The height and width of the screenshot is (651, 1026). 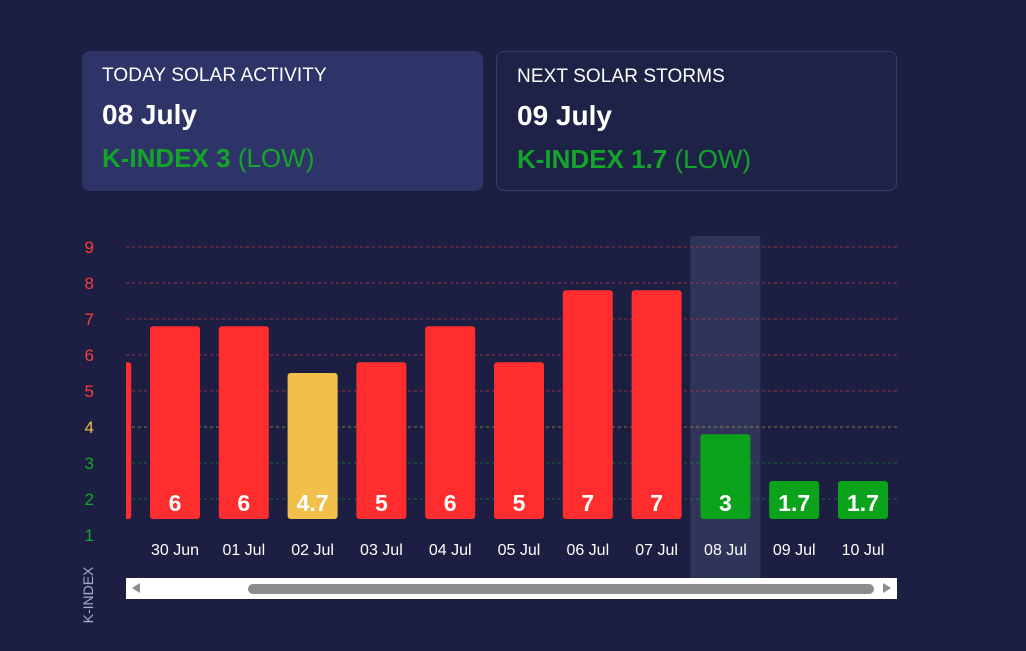 I want to click on bar-partial, so click(x=129, y=440).